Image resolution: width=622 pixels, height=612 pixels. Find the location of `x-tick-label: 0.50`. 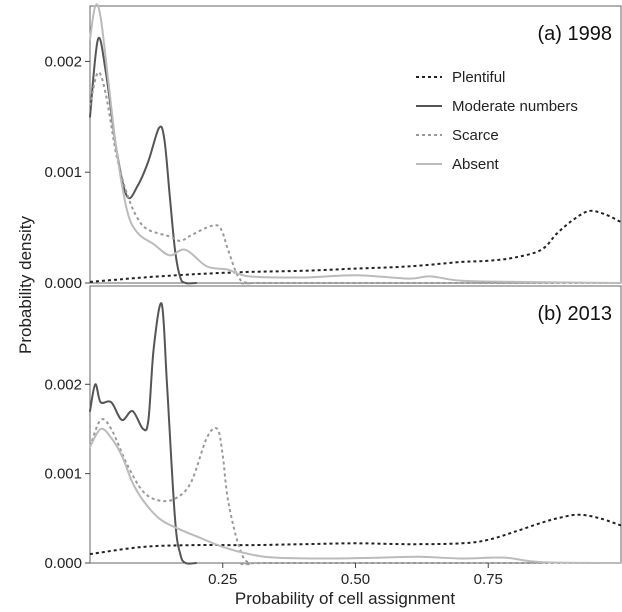

x-tick-label: 0.50 is located at coordinates (355, 579).